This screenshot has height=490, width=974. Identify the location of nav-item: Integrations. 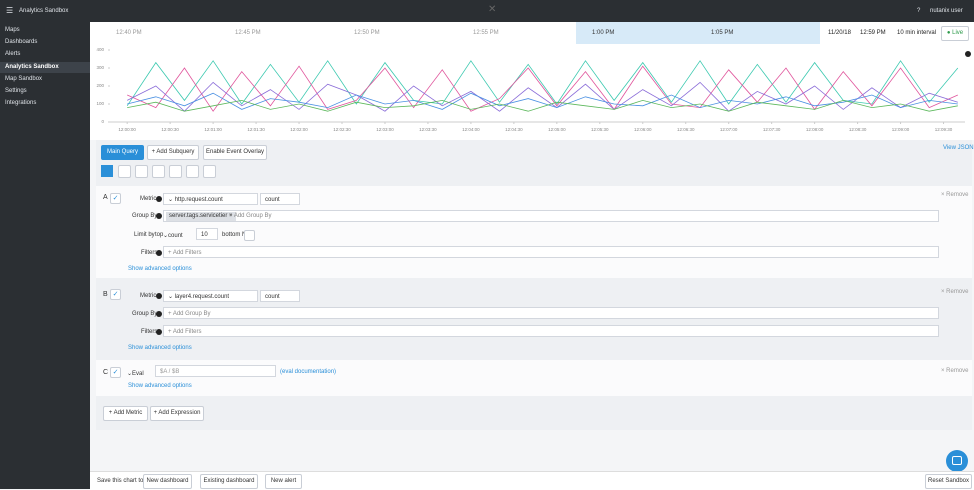
(20, 103).